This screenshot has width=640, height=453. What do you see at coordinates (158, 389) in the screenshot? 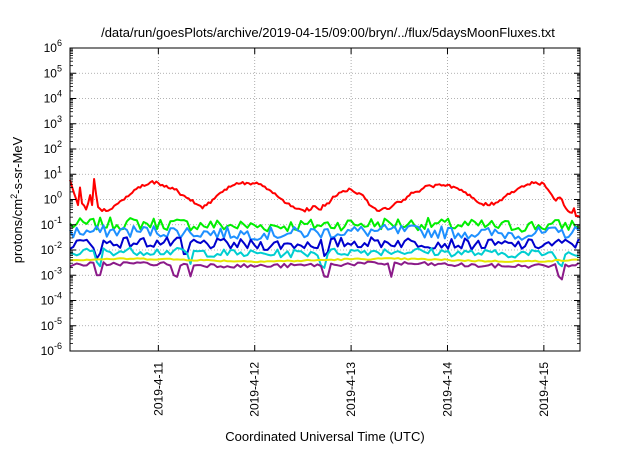
I see `x-tick-label: 2019-4-11` at bounding box center [158, 389].